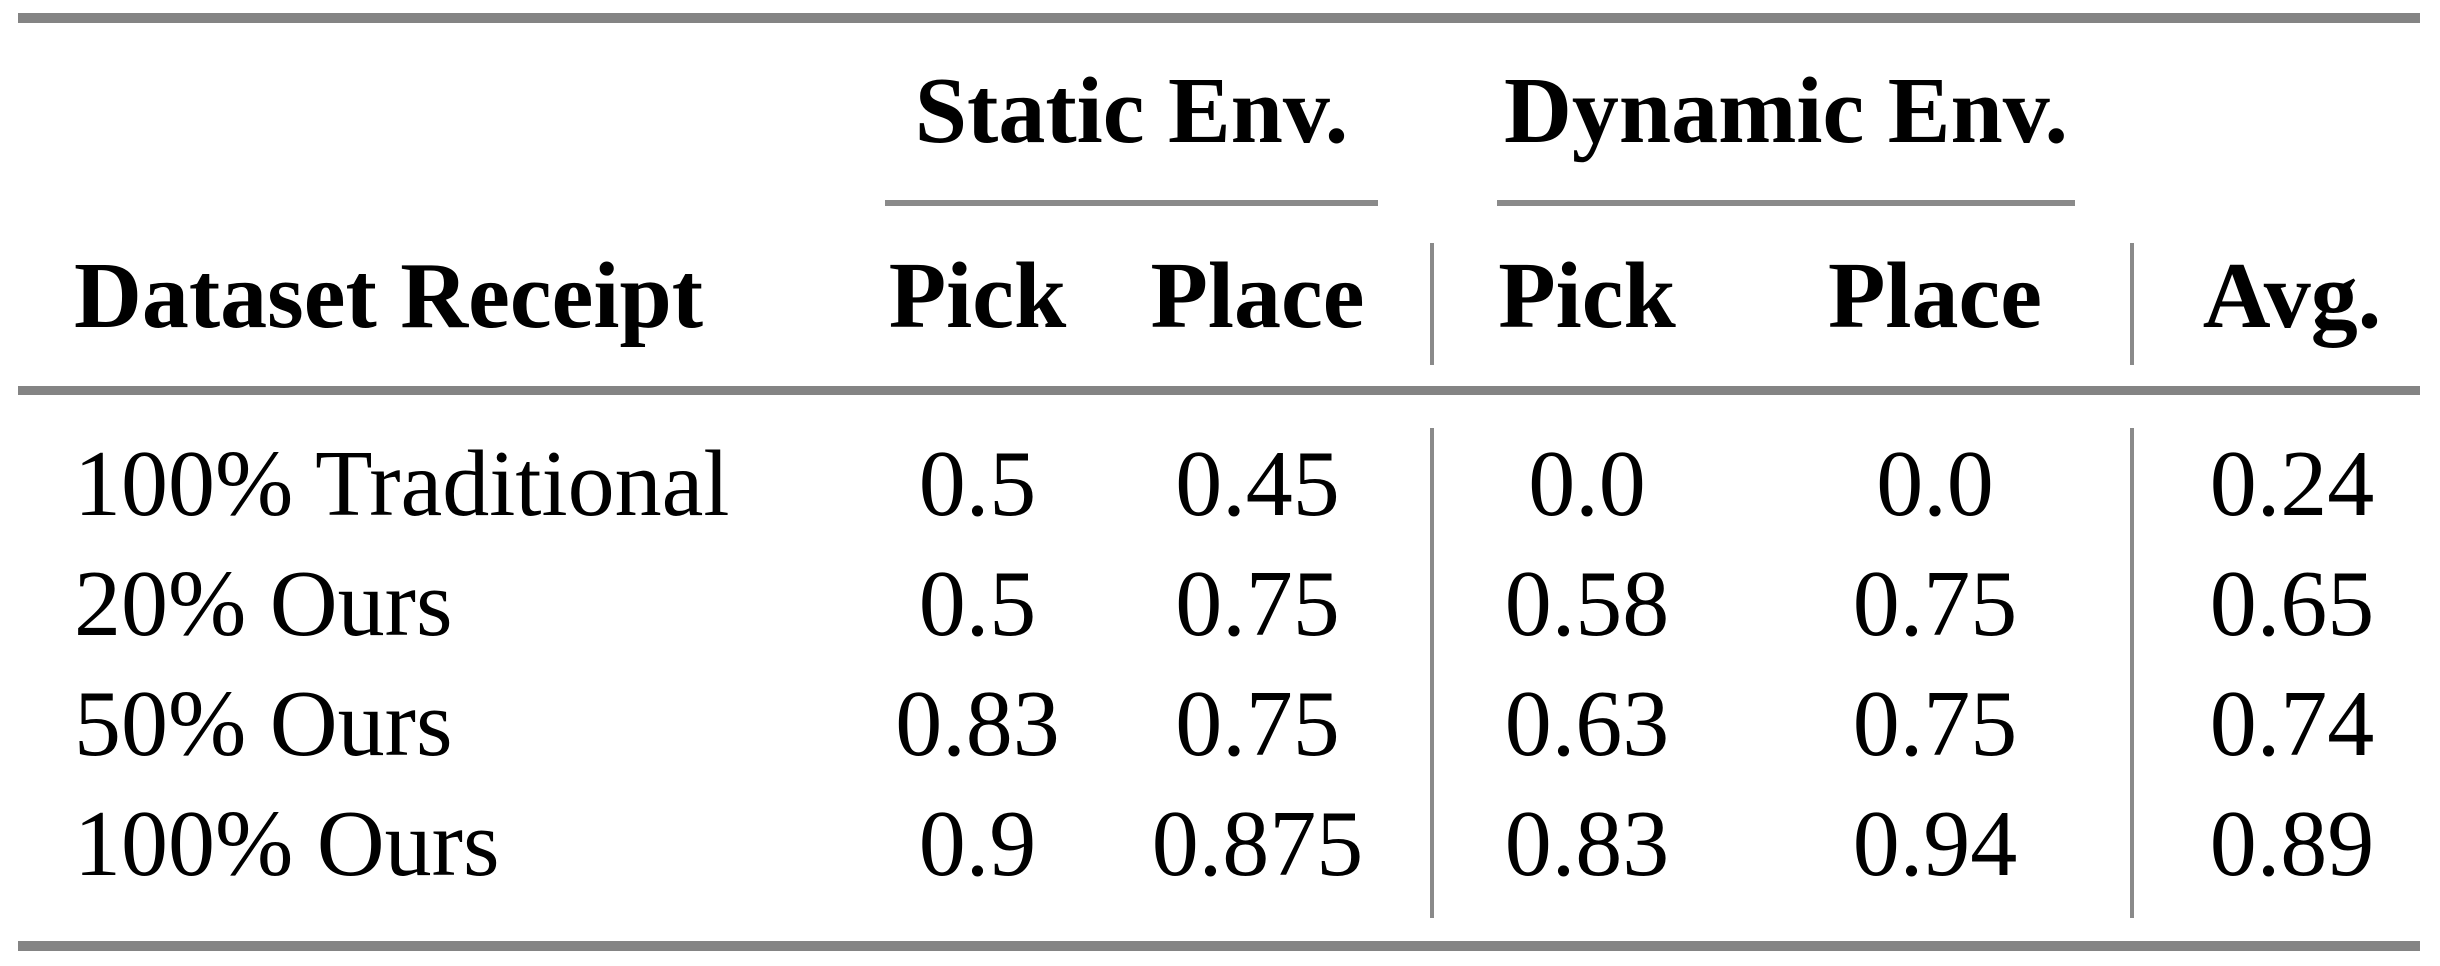 This screenshot has width=2440, height=966. What do you see at coordinates (263, 604) in the screenshot?
I see `row-label: 20% Ours` at bounding box center [263, 604].